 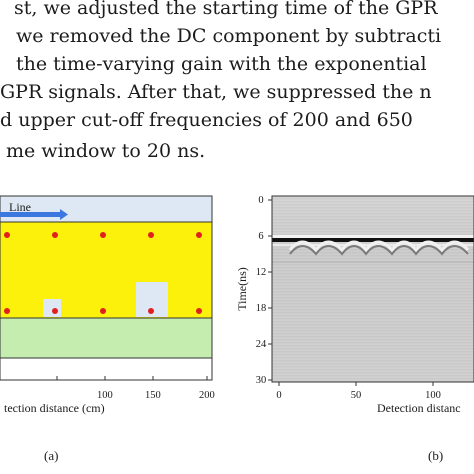 I want to click on soil-layer, so click(x=106, y=270).